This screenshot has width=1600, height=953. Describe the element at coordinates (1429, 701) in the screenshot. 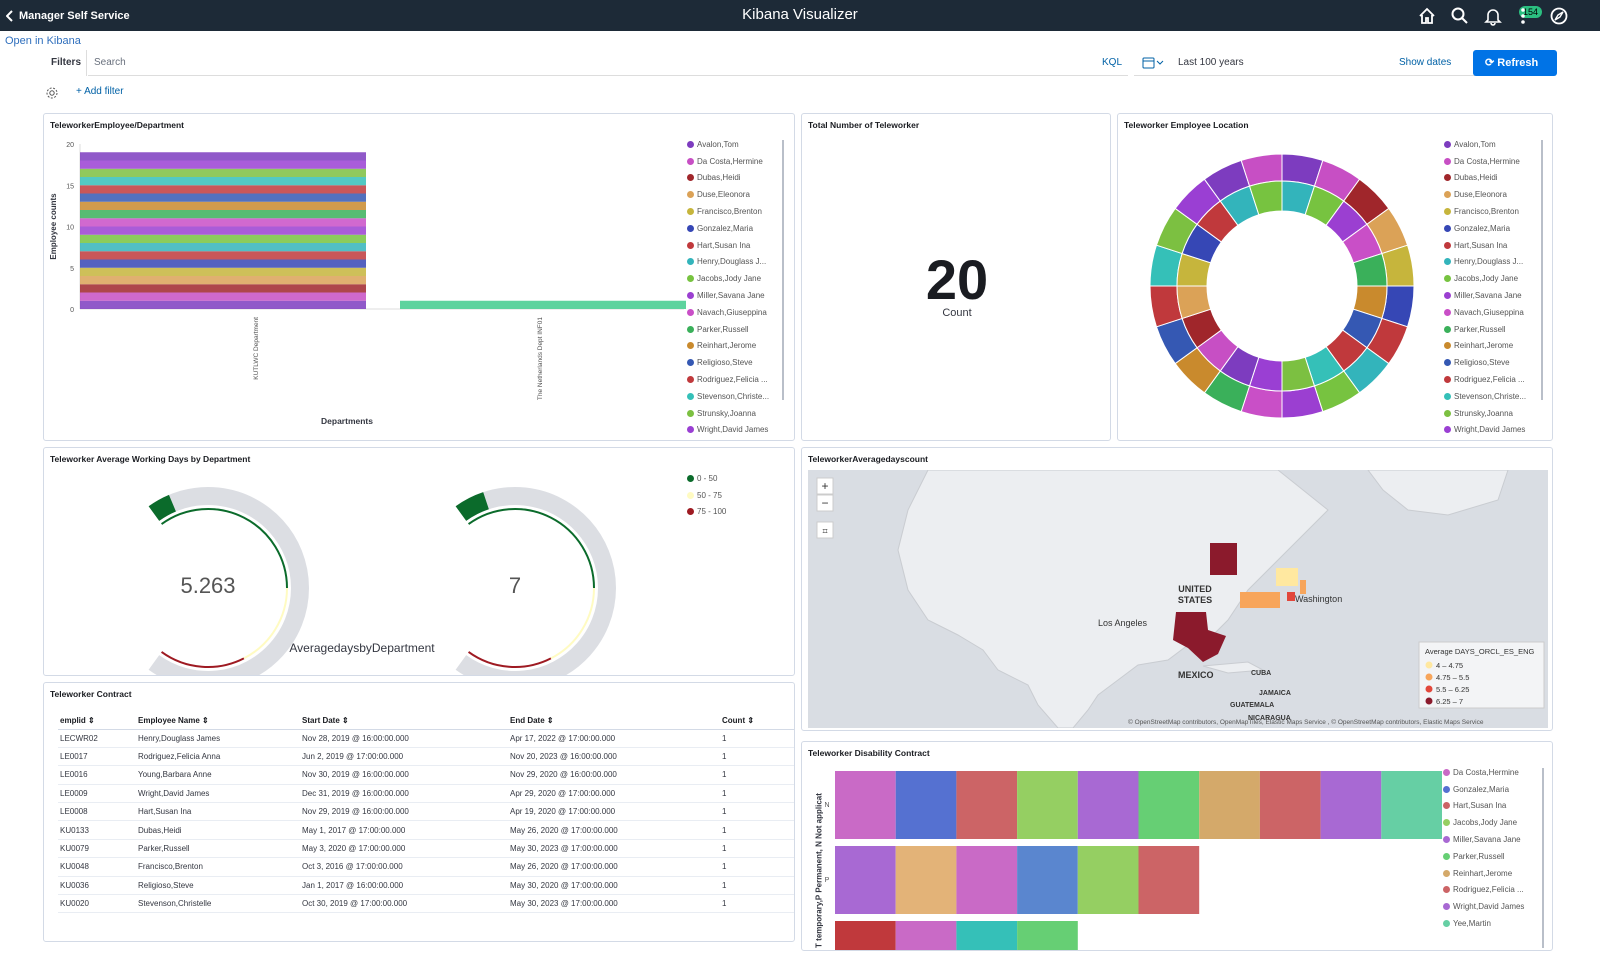

I see `map-legend-dot` at that location.